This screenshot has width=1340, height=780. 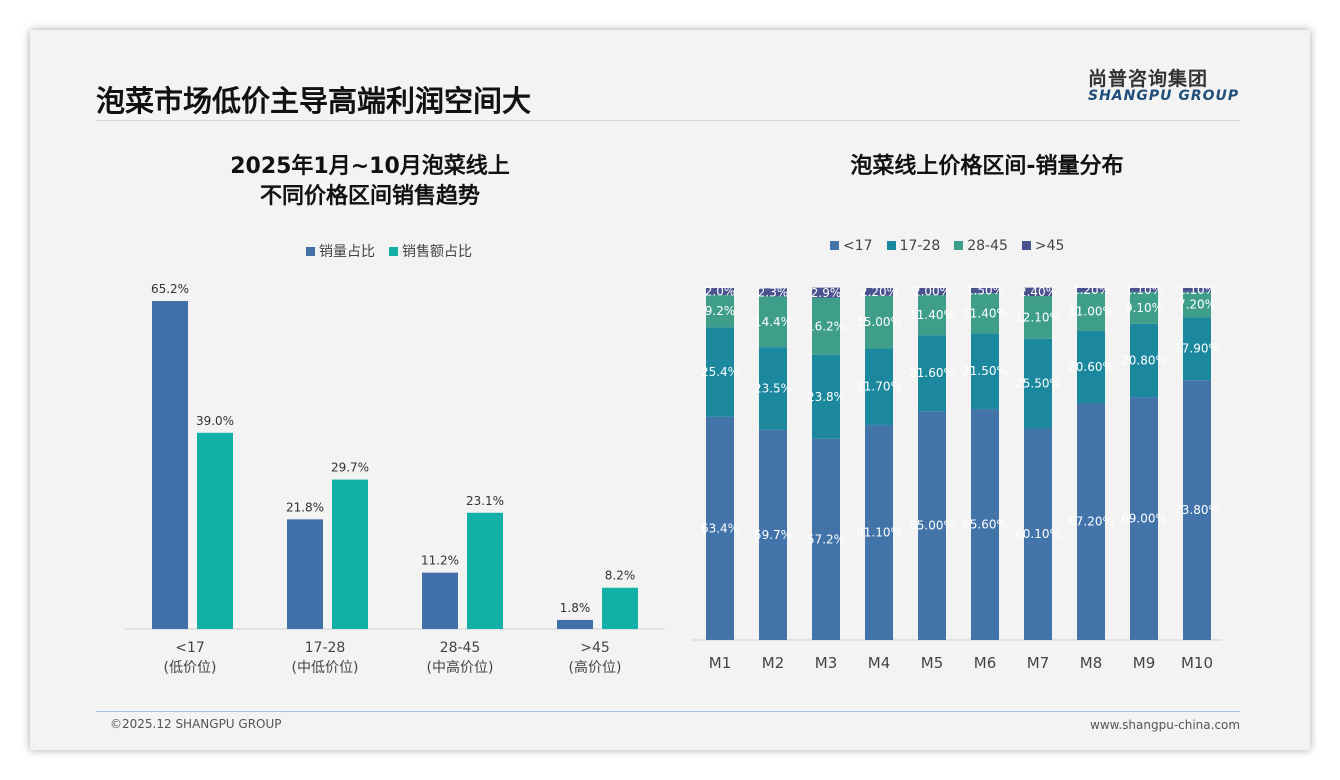 I want to click on segment-label: 2.3%, so click(x=773, y=292).